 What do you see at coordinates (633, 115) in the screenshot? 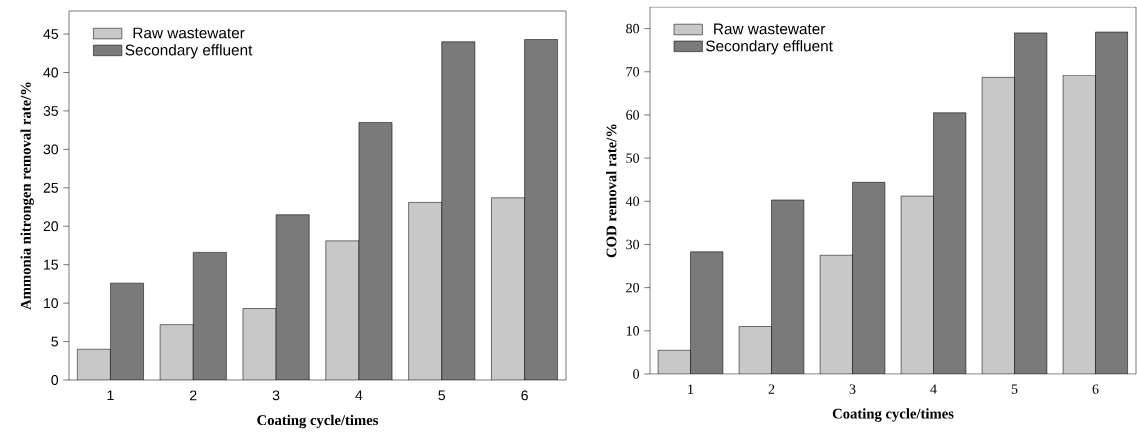
I see `y-tick-label: 60` at bounding box center [633, 115].